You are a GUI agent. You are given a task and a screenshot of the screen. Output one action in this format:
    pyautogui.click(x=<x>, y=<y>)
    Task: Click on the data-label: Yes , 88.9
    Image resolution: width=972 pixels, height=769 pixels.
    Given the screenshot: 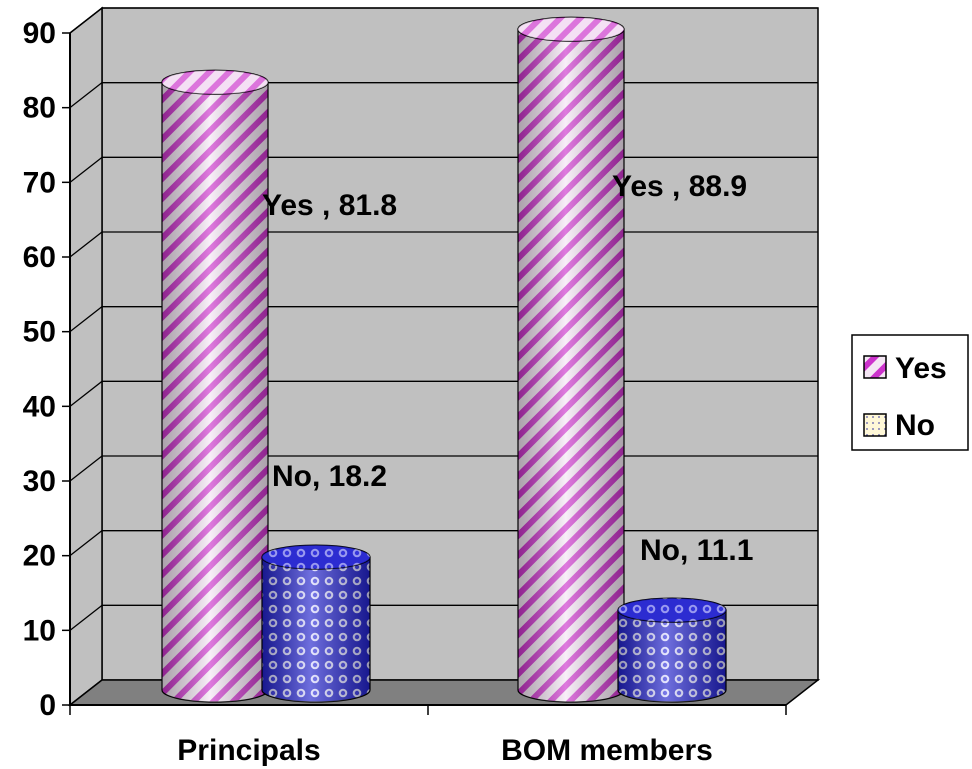 What is the action you would take?
    pyautogui.click(x=679, y=186)
    